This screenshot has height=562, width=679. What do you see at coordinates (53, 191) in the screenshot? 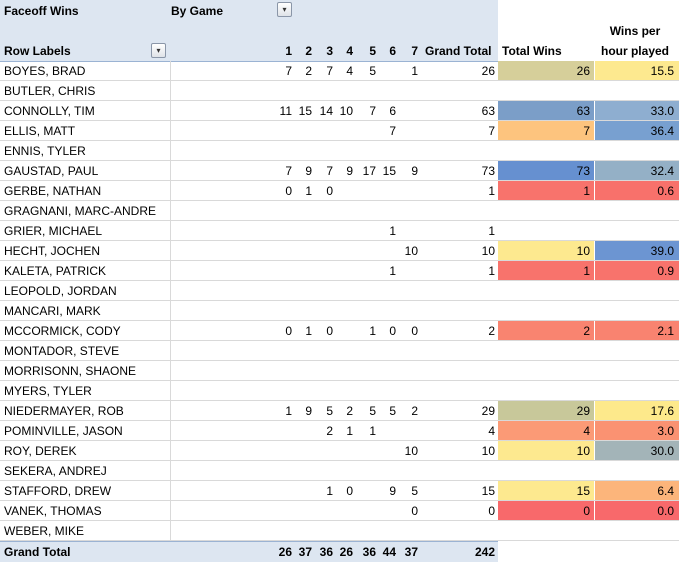
I see `player-name: GERBE, NATHAN` at bounding box center [53, 191].